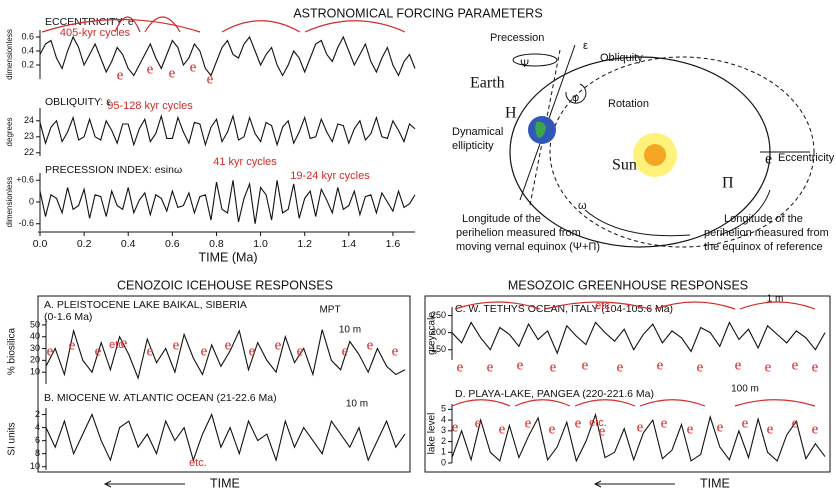 This screenshot has height=492, width=836. What do you see at coordinates (35, 324) in the screenshot?
I see `y-tick-label: 50` at bounding box center [35, 324].